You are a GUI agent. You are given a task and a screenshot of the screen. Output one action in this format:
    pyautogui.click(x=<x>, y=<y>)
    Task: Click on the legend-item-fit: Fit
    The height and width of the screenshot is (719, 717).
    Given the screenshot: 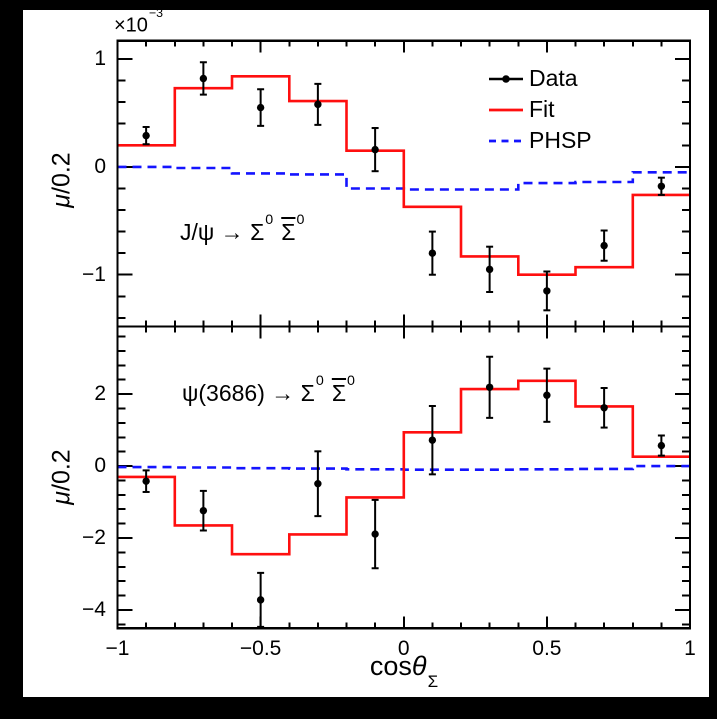 What is the action you would take?
    pyautogui.click(x=539, y=109)
    